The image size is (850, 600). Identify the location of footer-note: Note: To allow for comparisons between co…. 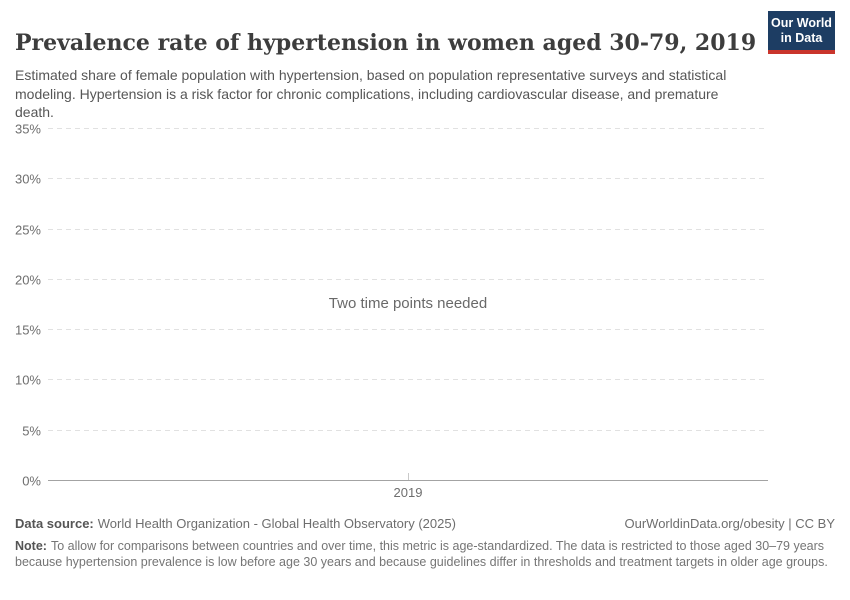
(425, 554).